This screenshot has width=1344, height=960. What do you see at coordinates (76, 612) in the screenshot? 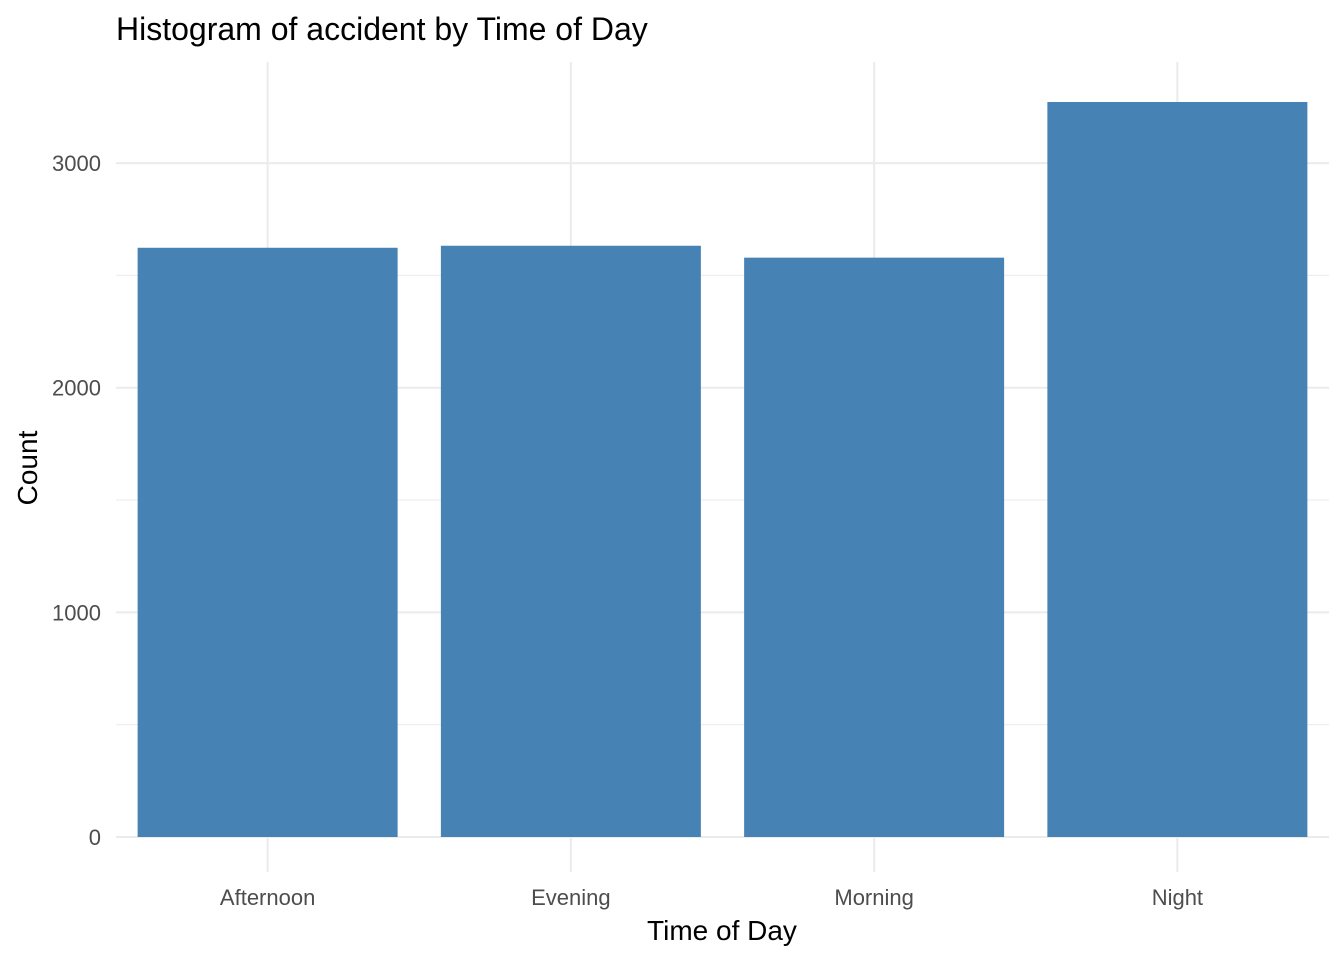
I see `y-tick-label: 1000` at bounding box center [76, 612].